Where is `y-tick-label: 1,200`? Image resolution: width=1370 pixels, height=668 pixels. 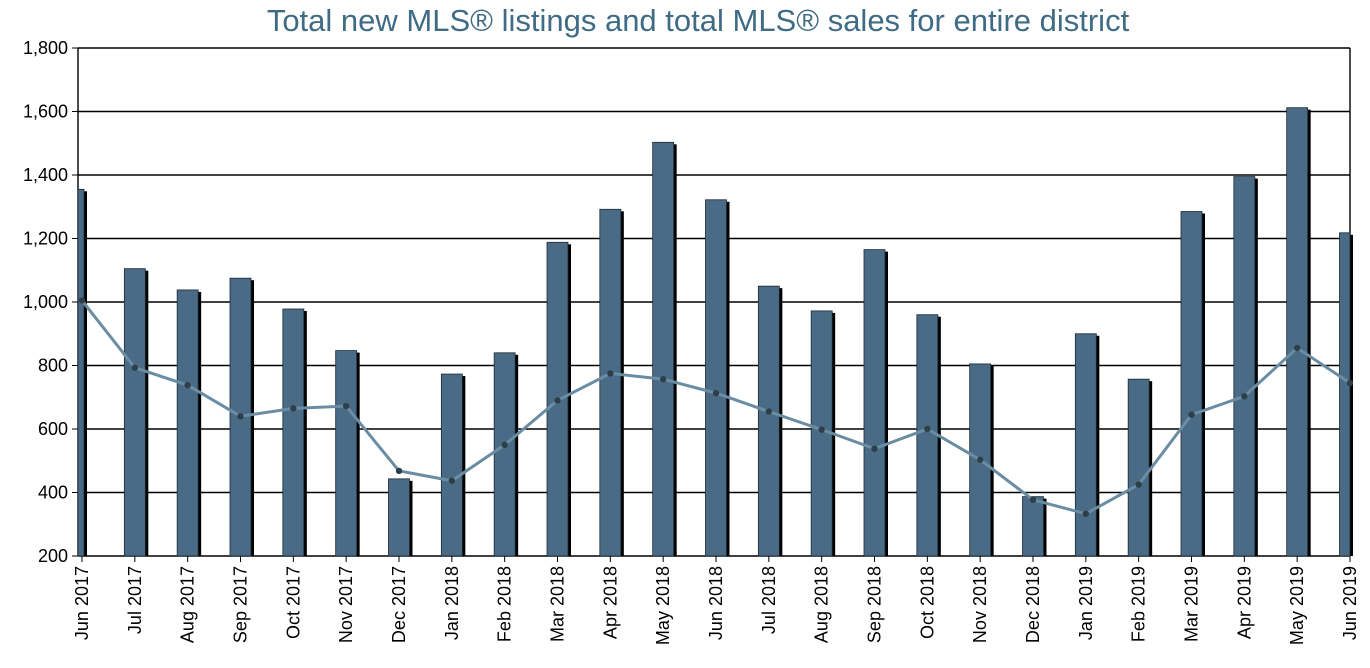
y-tick-label: 1,200 is located at coordinates (45, 239).